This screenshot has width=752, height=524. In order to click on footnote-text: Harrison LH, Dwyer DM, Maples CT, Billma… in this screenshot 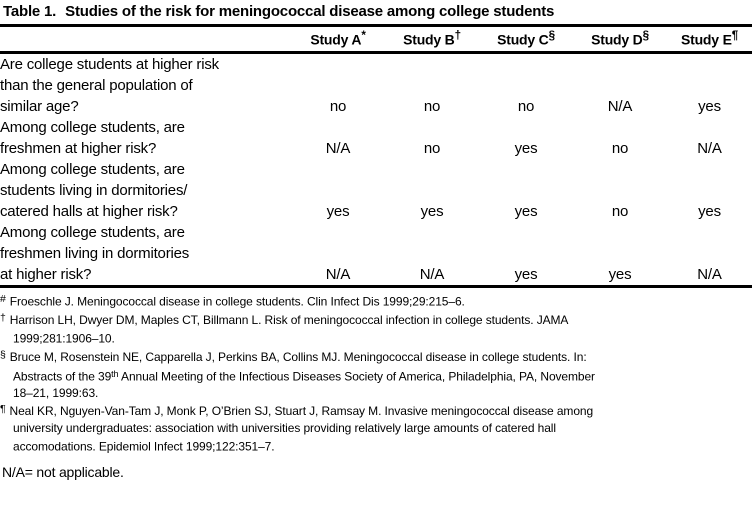, I will do `click(289, 329)`.